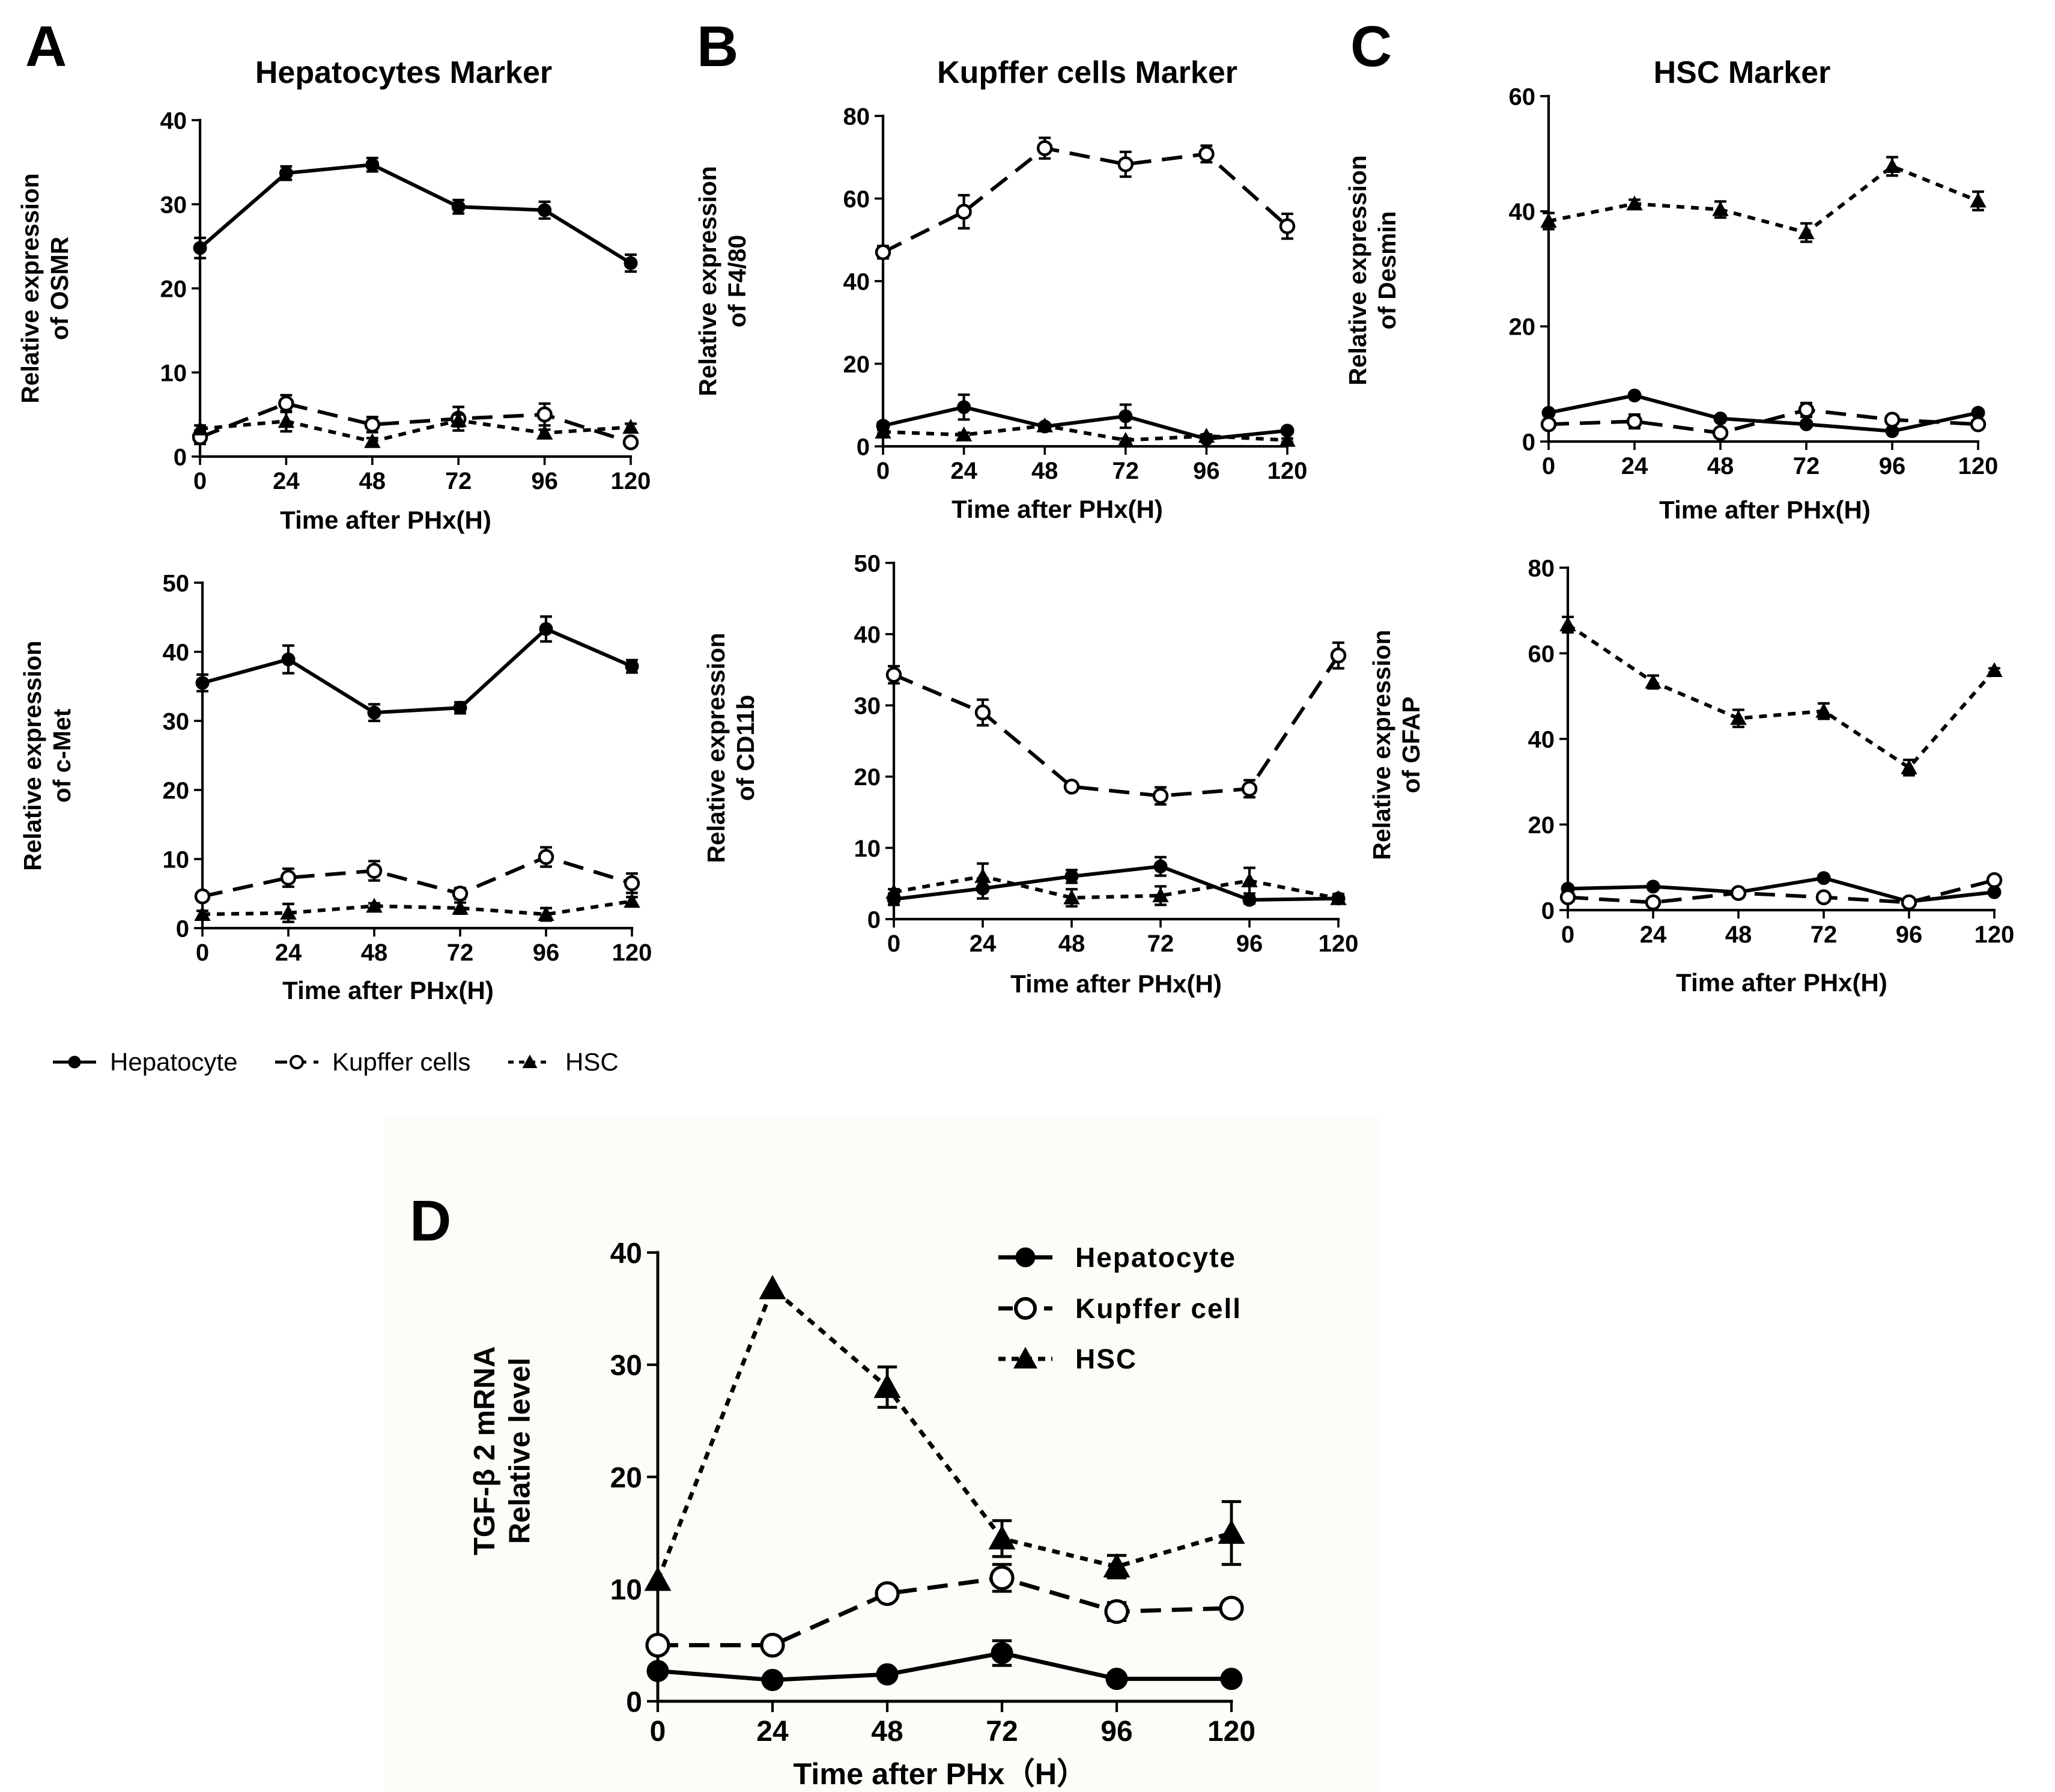  I want to click on series-hepatocyte, so click(944, 1665).